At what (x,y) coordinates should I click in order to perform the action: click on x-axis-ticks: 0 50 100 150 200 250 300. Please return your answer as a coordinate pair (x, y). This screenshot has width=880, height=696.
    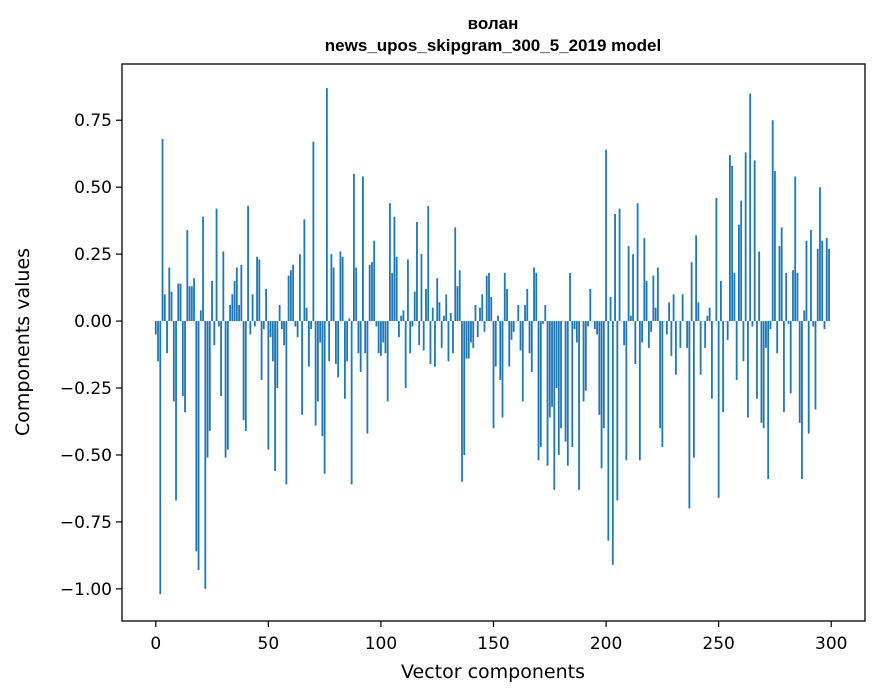
    Looking at the image, I should click on (498, 637).